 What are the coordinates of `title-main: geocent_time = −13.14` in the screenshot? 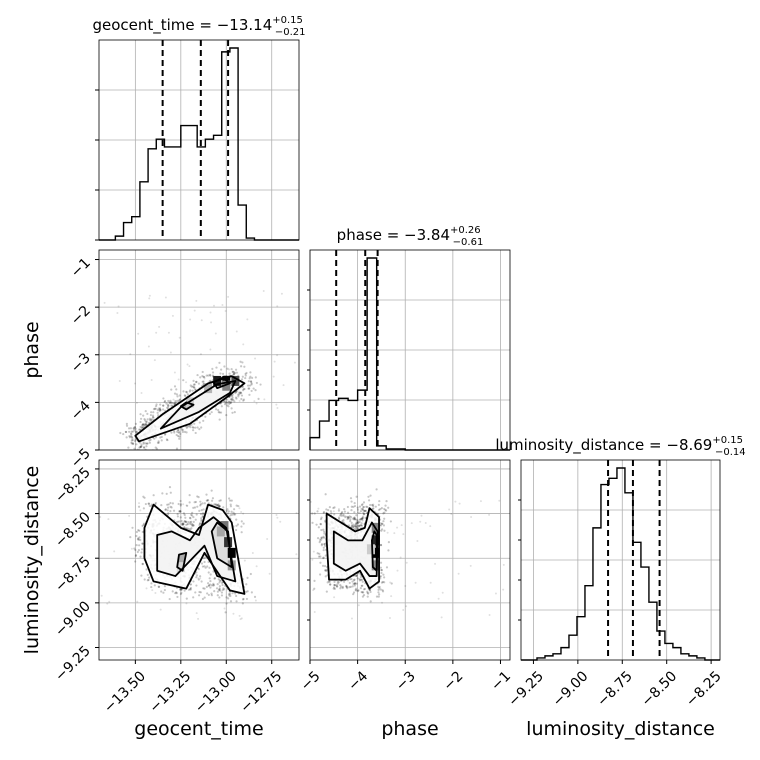 It's located at (182, 25).